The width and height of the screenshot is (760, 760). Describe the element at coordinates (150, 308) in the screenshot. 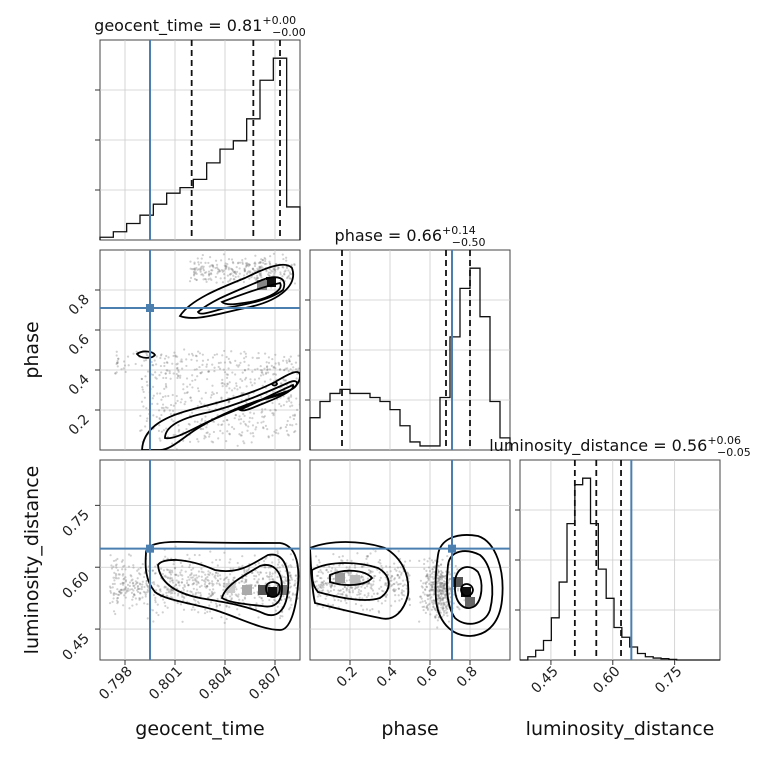

I see `truth-marker` at that location.